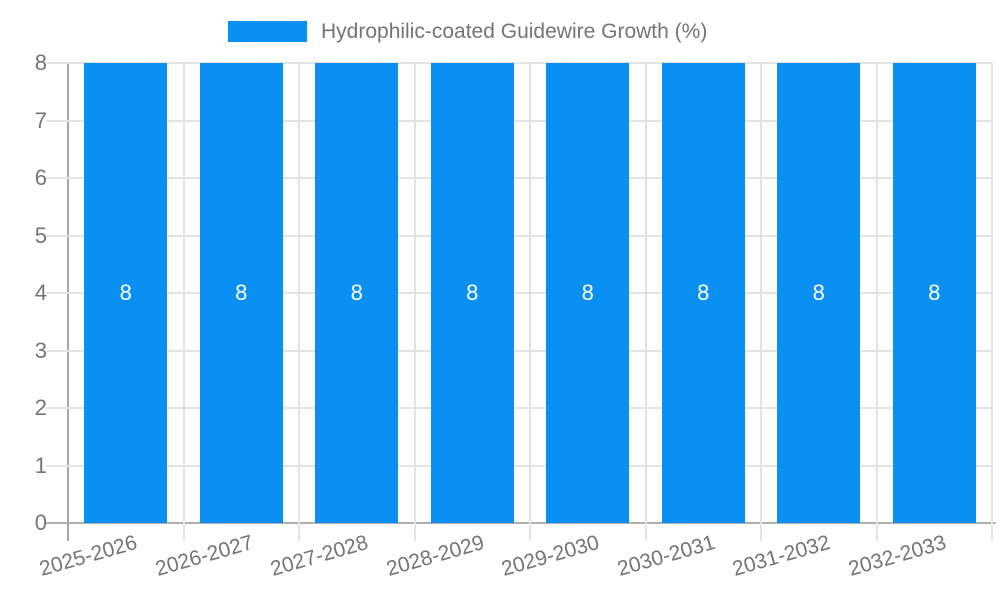  I want to click on x-axis-label: 2026-2027, so click(204, 556).